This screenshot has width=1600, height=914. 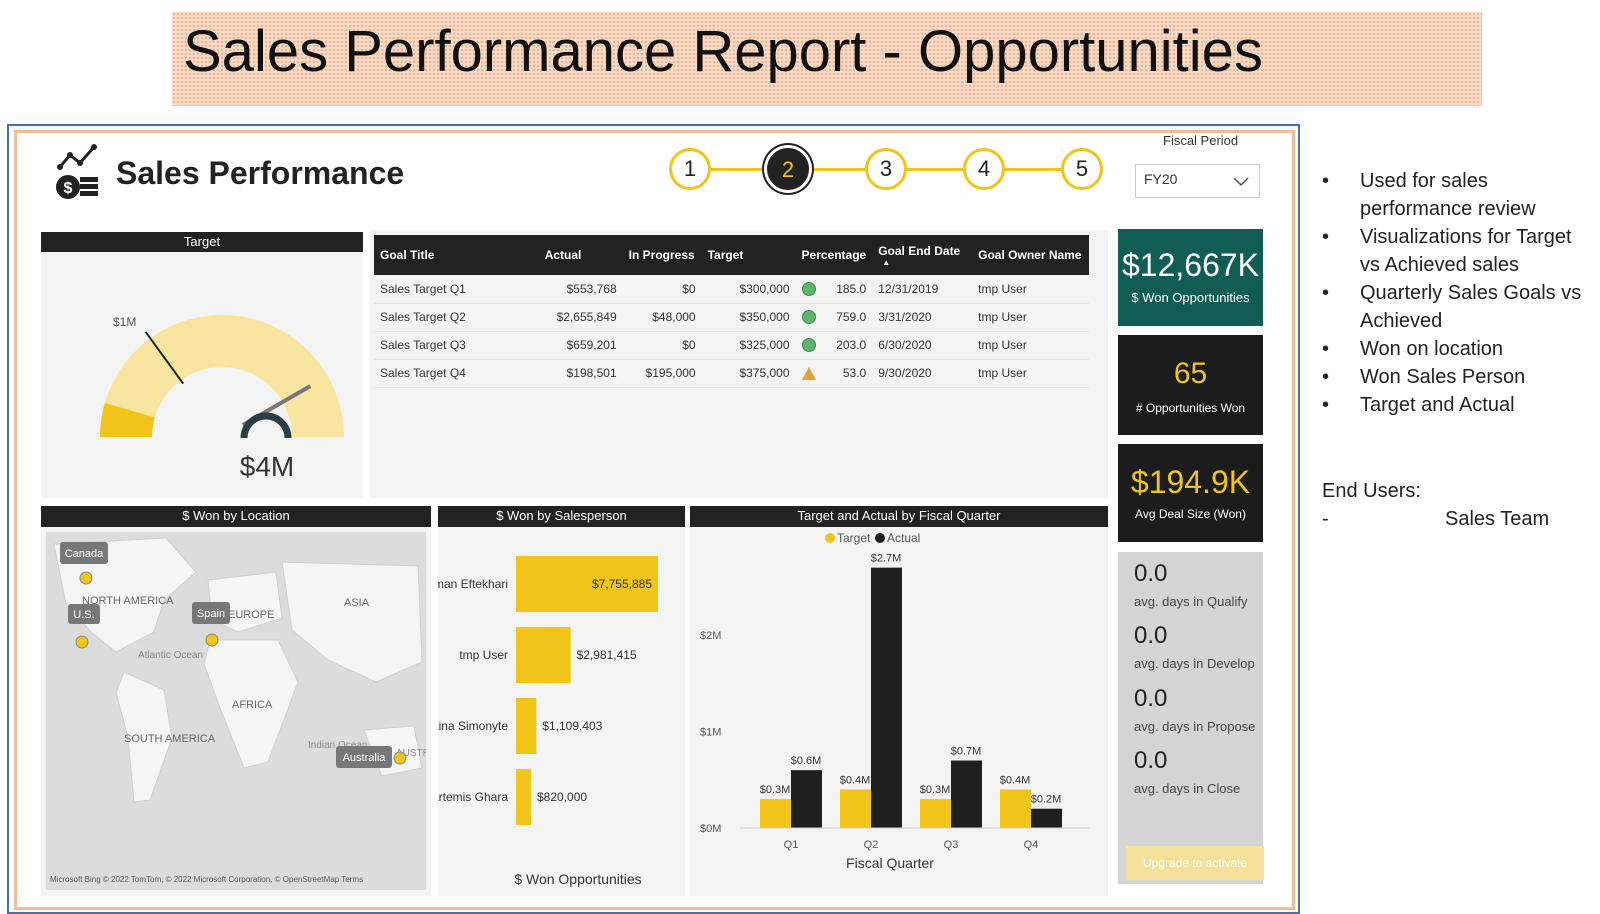 I want to click on cell-target: $350,000, so click(x=748, y=317).